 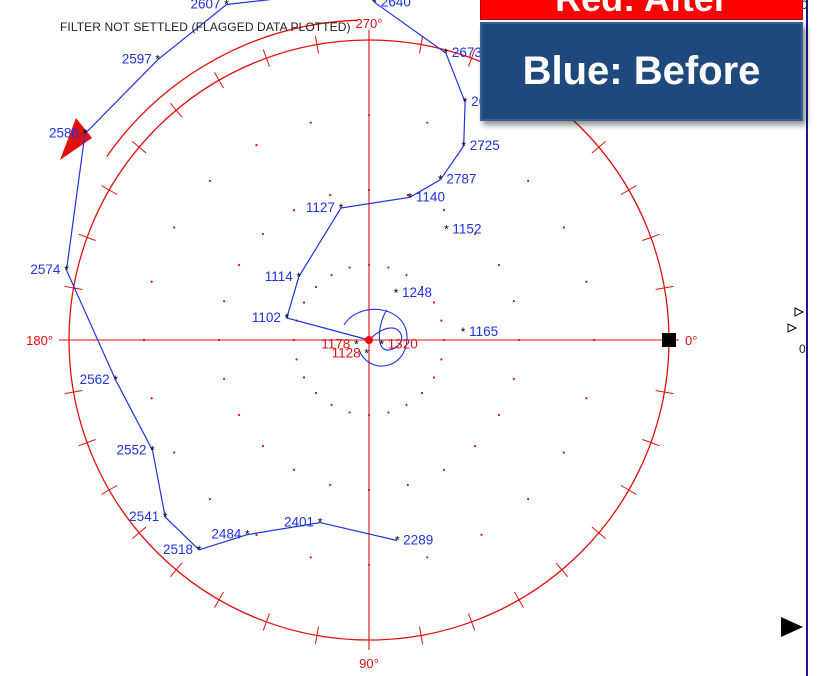 What do you see at coordinates (95, 379) in the screenshot?
I see `point-label: 2562` at bounding box center [95, 379].